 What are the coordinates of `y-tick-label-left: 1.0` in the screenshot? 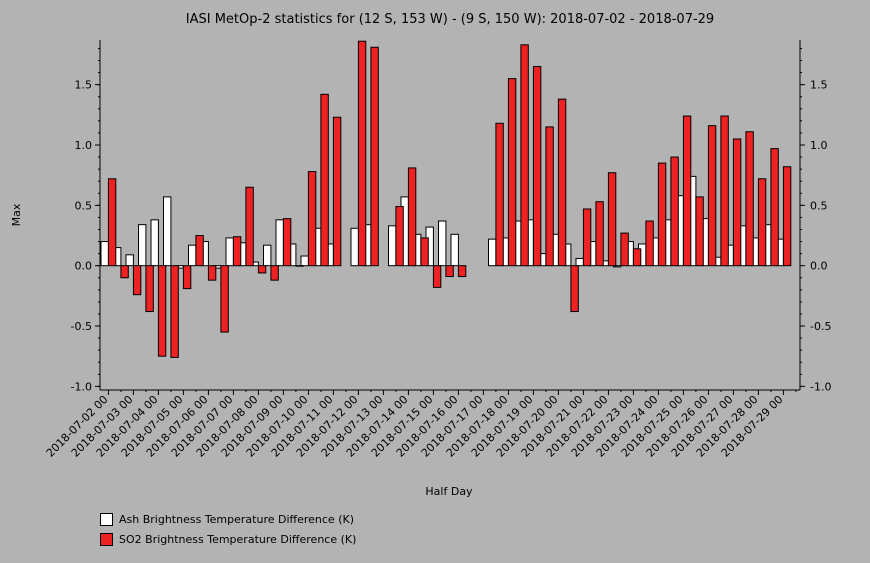 It's located at (84, 145).